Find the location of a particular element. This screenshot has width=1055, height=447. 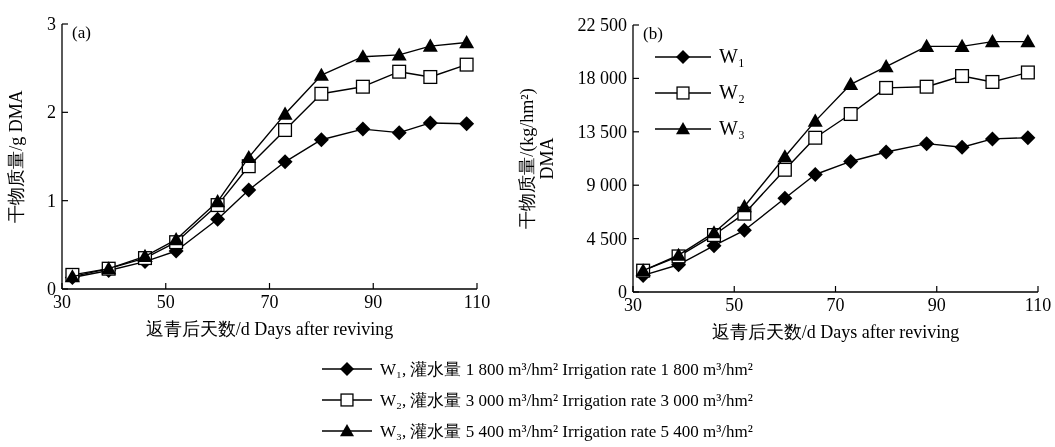

y-axis-title: 干物质量/g DMA is located at coordinates (16, 156).